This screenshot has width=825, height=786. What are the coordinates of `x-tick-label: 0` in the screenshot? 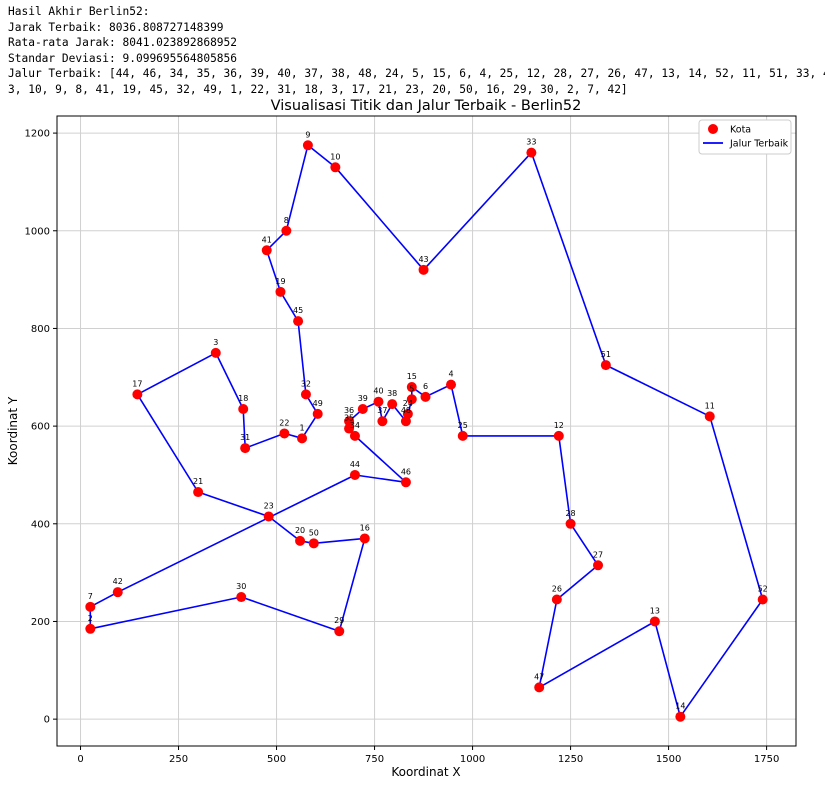 It's located at (80, 759).